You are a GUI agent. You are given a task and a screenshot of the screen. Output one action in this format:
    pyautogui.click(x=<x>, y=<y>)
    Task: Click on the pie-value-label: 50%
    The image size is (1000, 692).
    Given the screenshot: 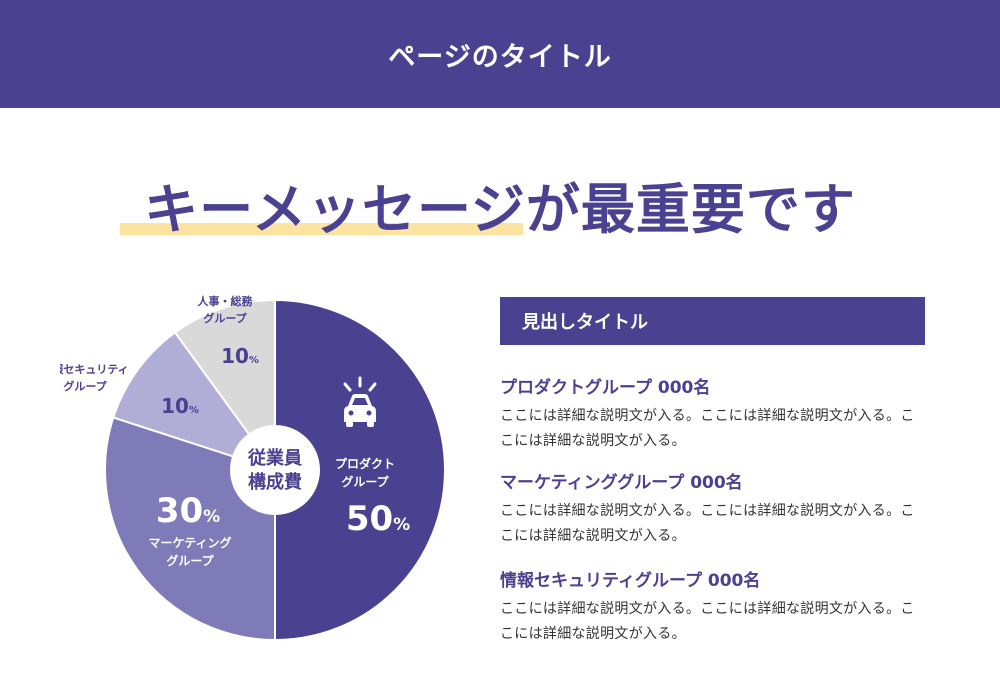 What is the action you would take?
    pyautogui.click(x=378, y=519)
    